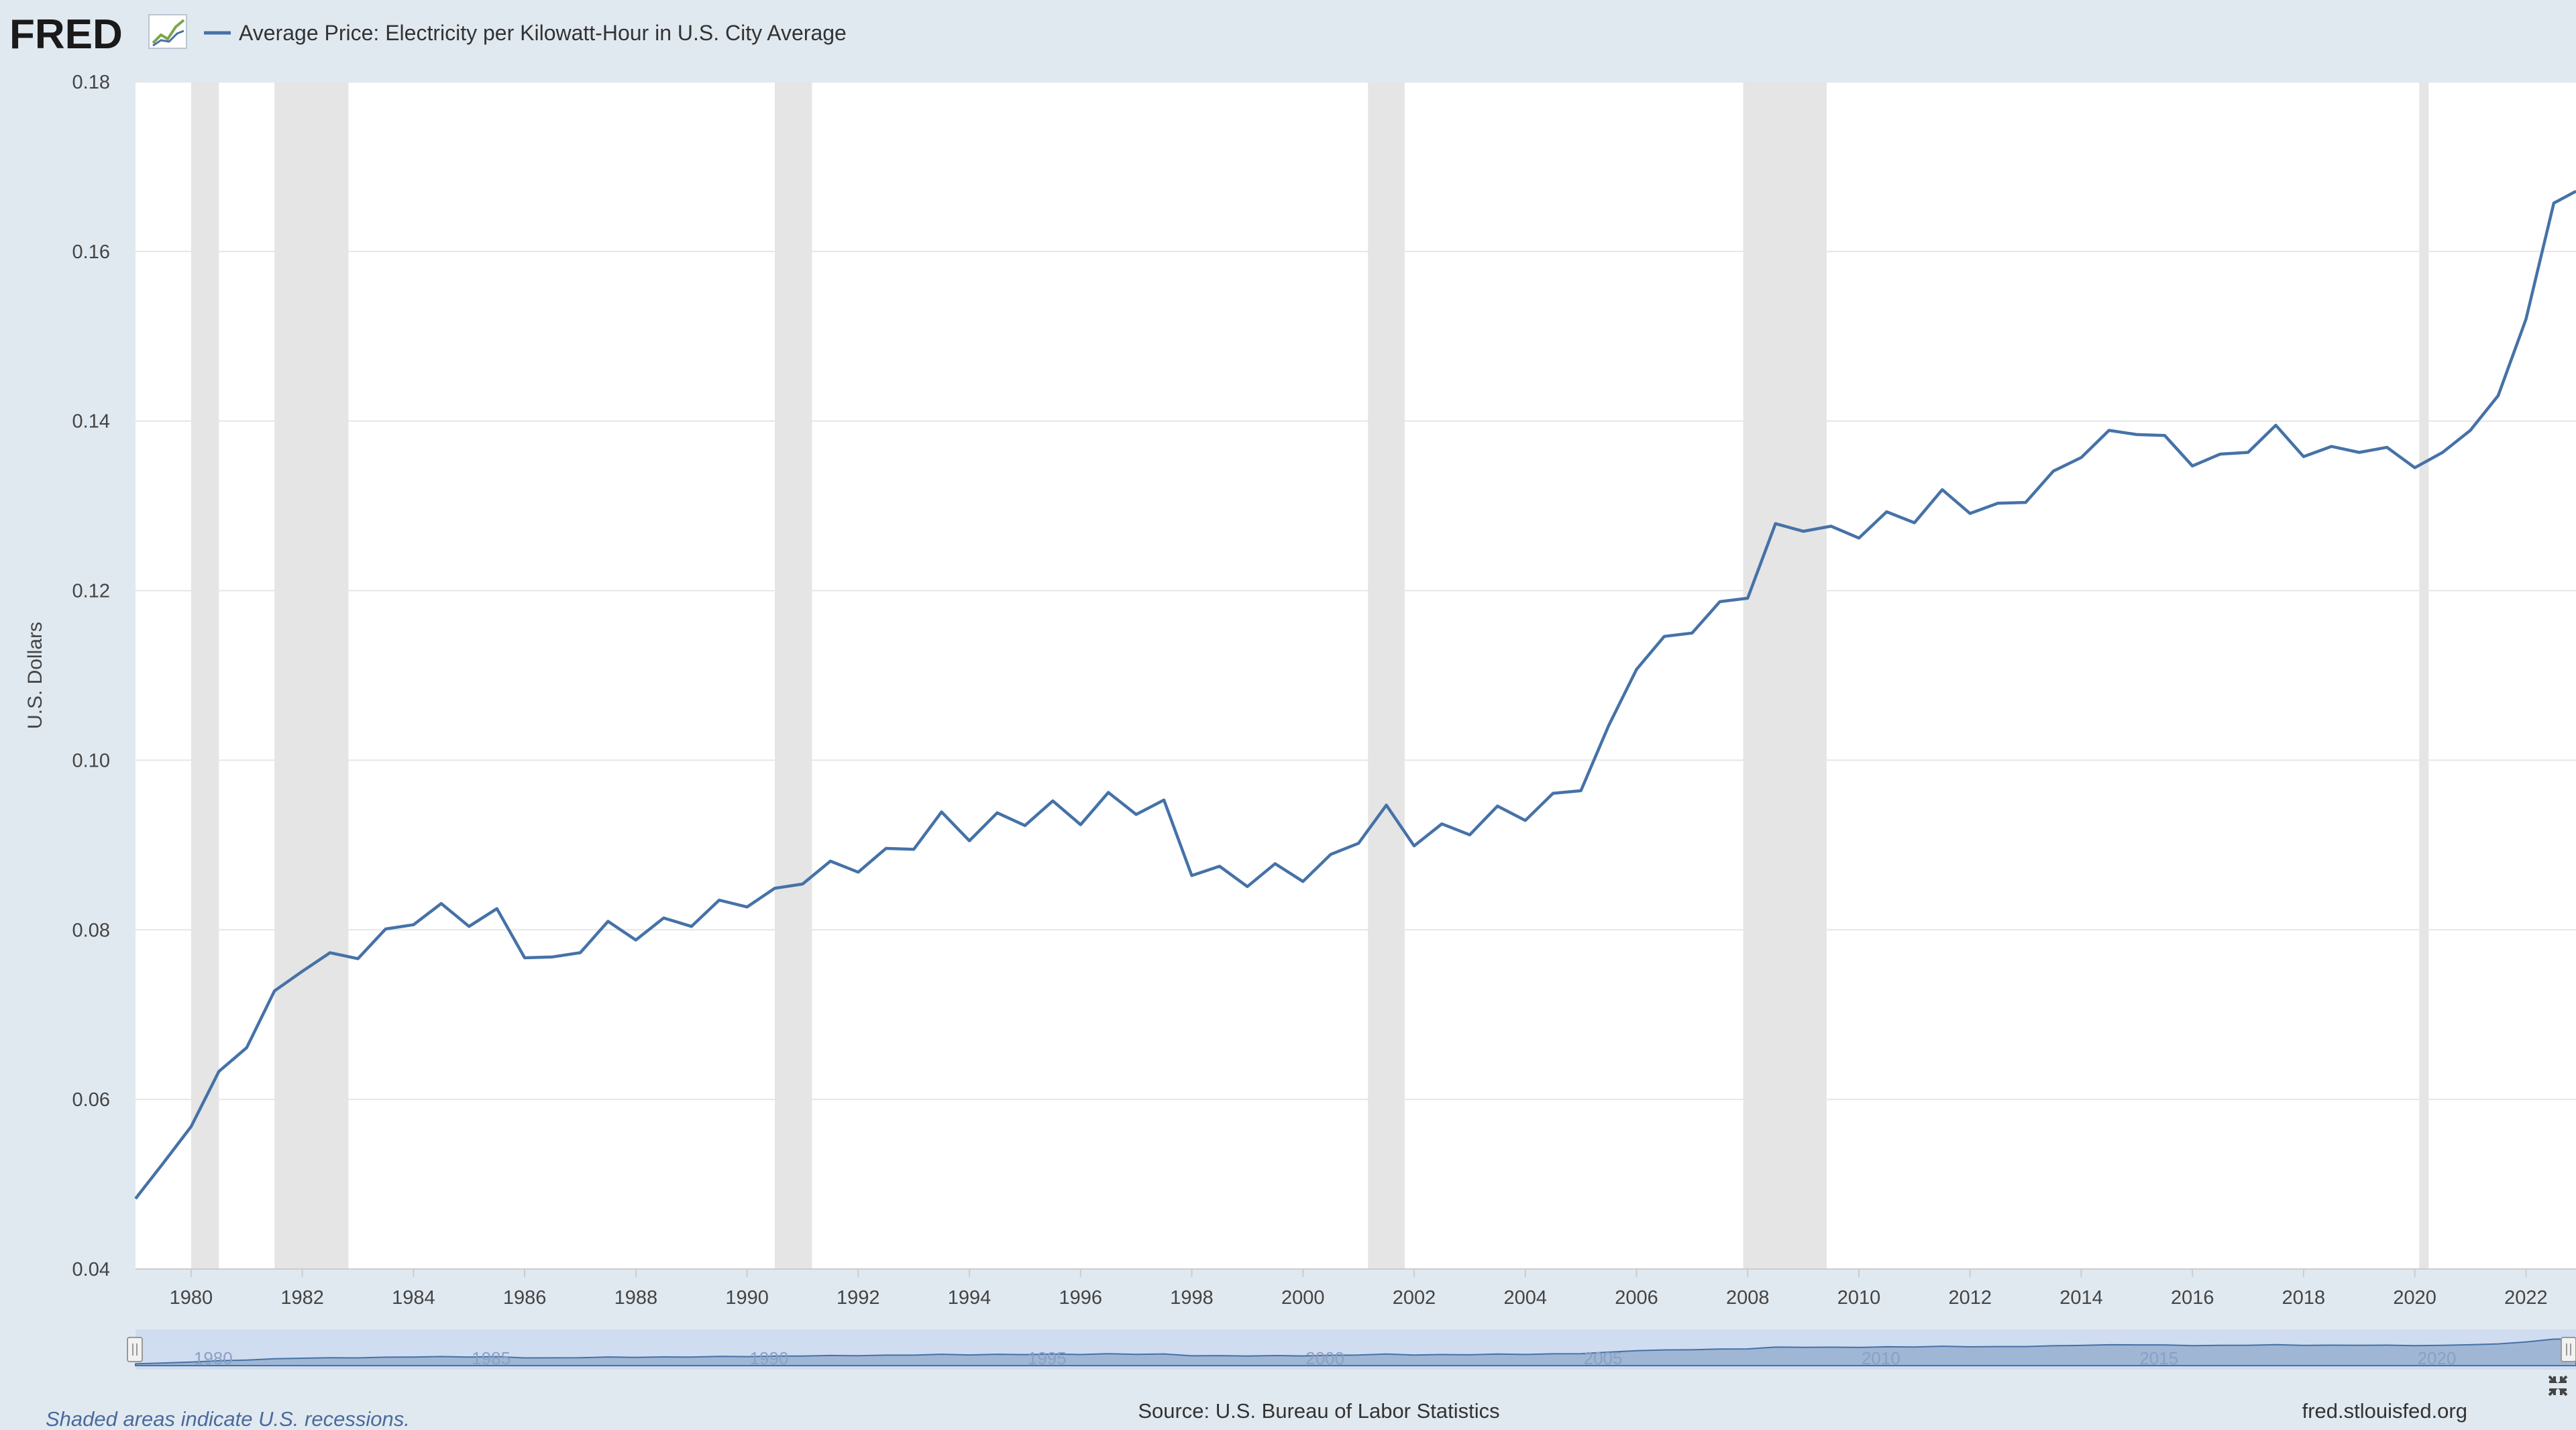 The height and width of the screenshot is (1430, 2576). I want to click on x-tick-label: 2022, so click(2526, 1298).